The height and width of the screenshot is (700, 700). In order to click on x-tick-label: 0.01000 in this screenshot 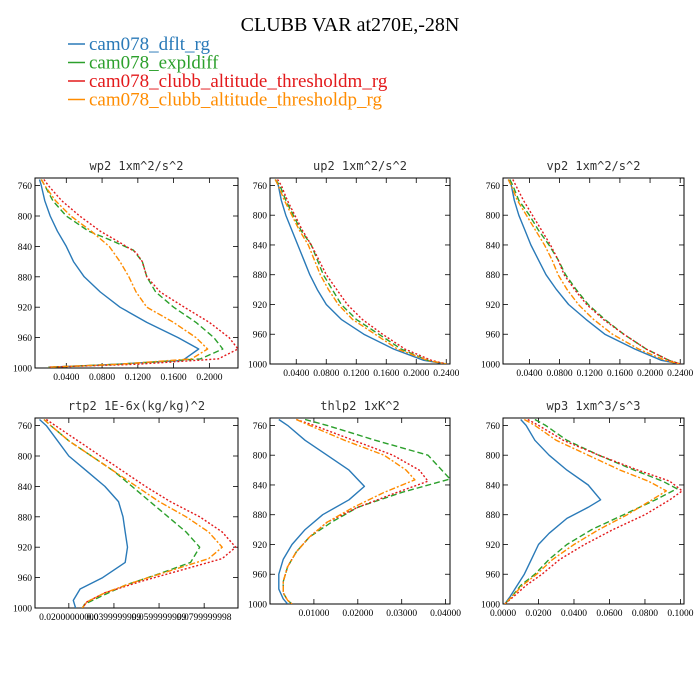, I will do `click(313, 614)`.